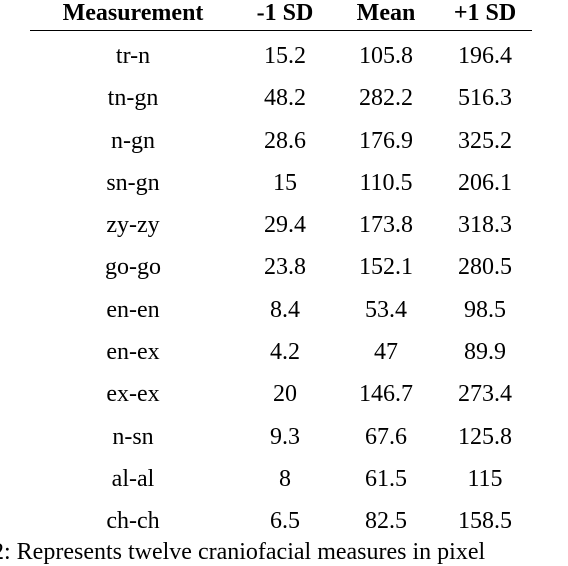 The image size is (568, 566). Describe the element at coordinates (485, 15) in the screenshot. I see `header-plus-1-sd: +1 SD` at that location.